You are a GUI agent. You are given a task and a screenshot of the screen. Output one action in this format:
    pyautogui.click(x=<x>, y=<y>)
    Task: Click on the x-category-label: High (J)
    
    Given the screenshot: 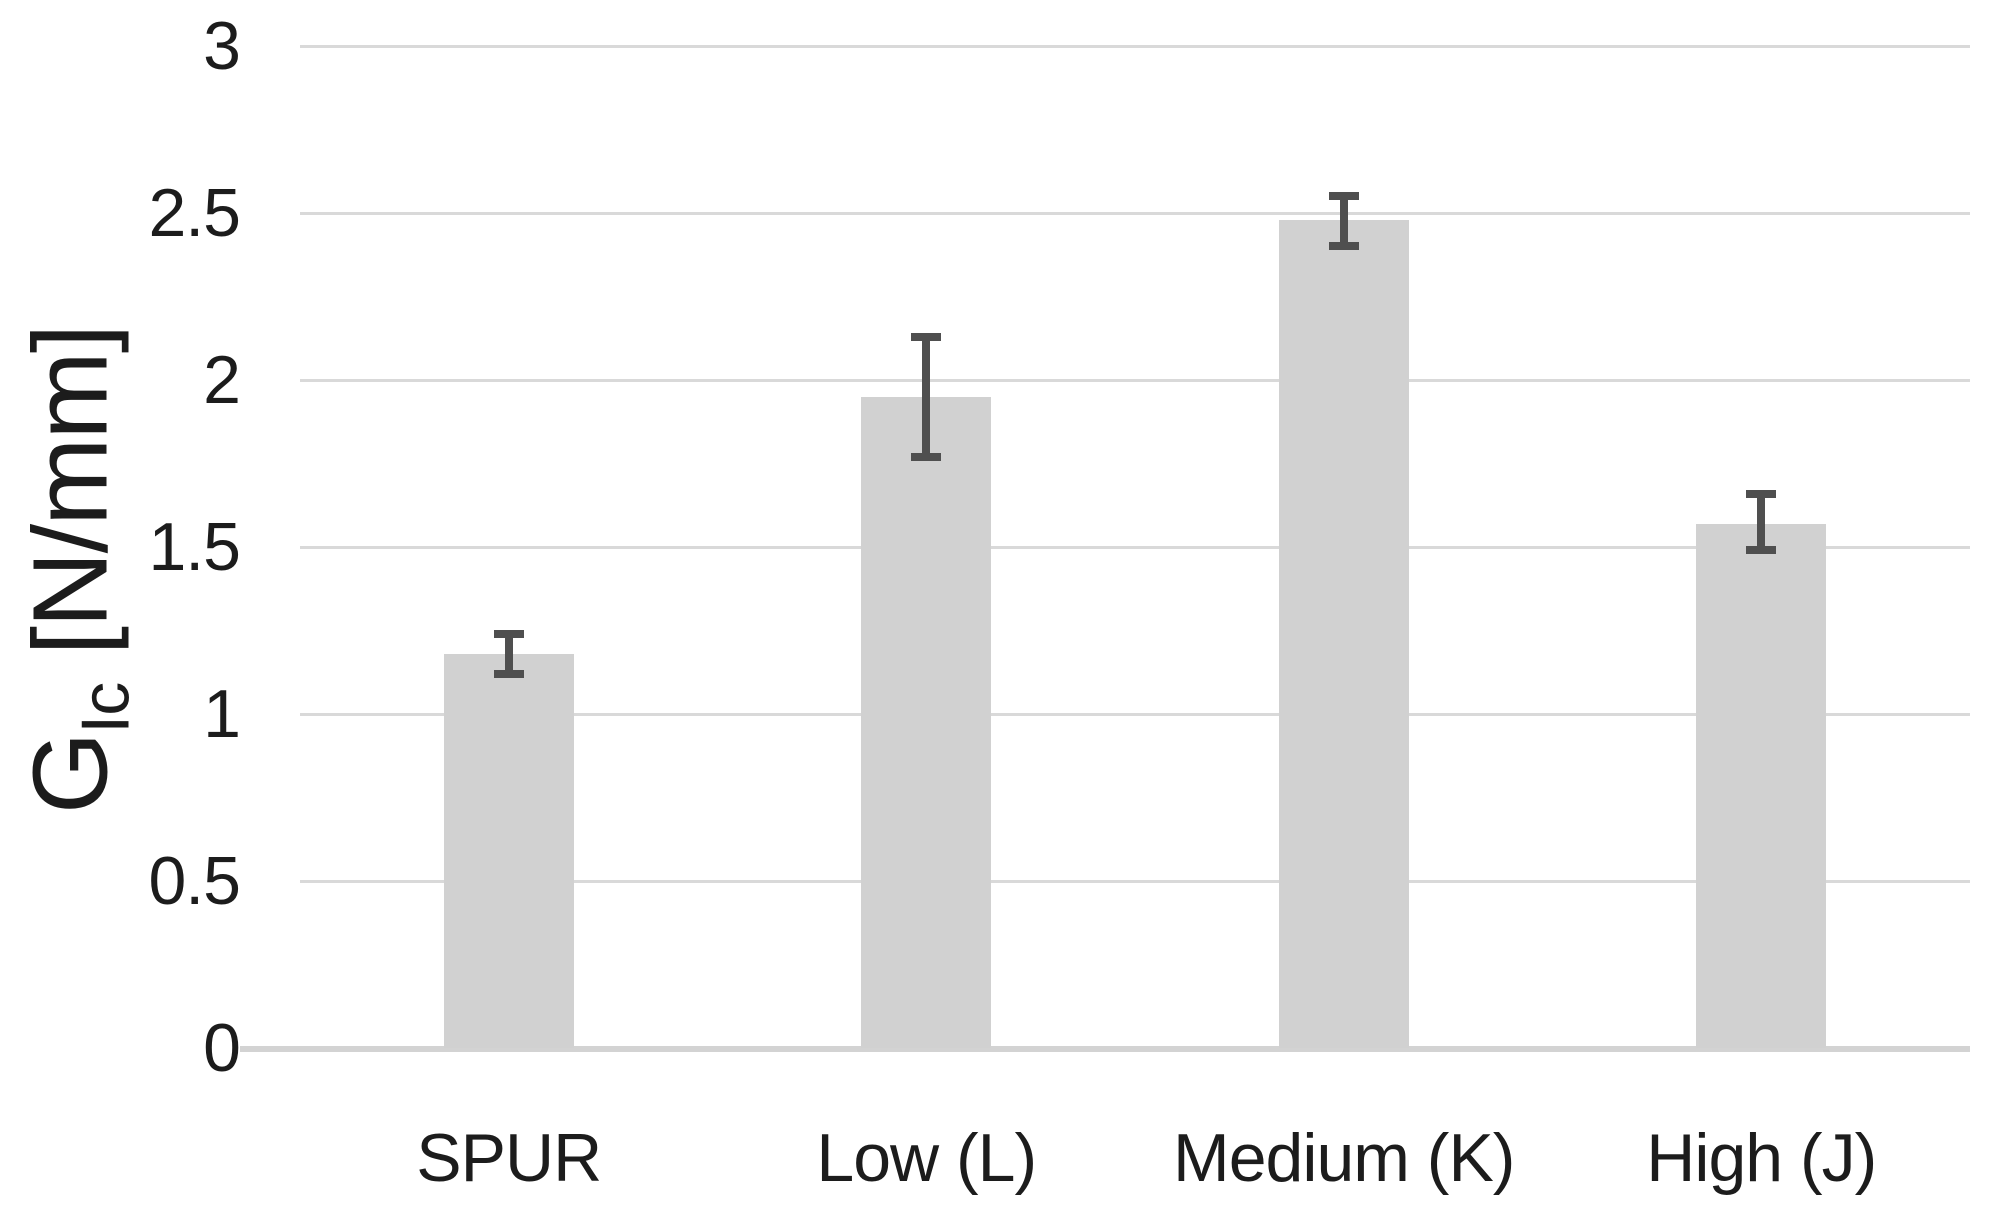 What is the action you would take?
    pyautogui.click(x=1761, y=1158)
    